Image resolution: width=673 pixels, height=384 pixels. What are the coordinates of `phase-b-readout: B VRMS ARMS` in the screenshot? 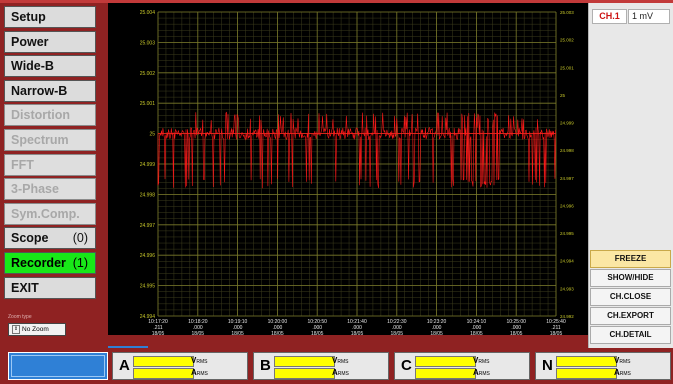 It's located at (321, 366).